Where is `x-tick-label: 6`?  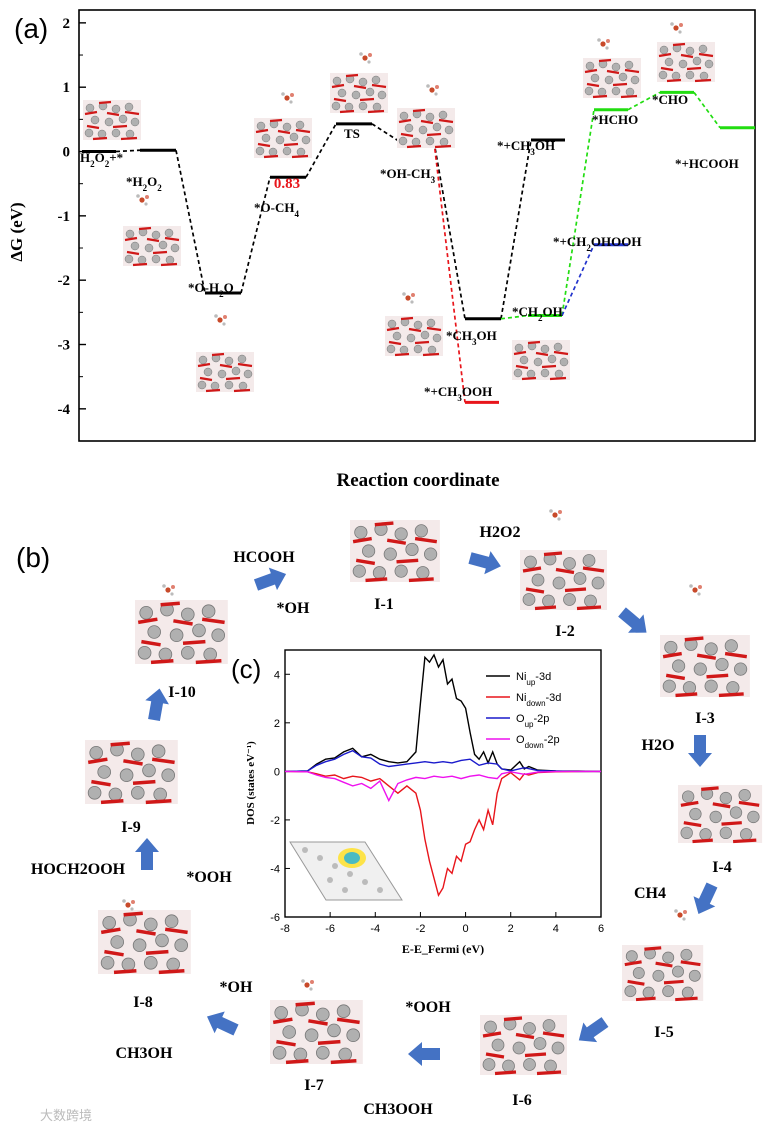
x-tick-label: 6 is located at coordinates (601, 929).